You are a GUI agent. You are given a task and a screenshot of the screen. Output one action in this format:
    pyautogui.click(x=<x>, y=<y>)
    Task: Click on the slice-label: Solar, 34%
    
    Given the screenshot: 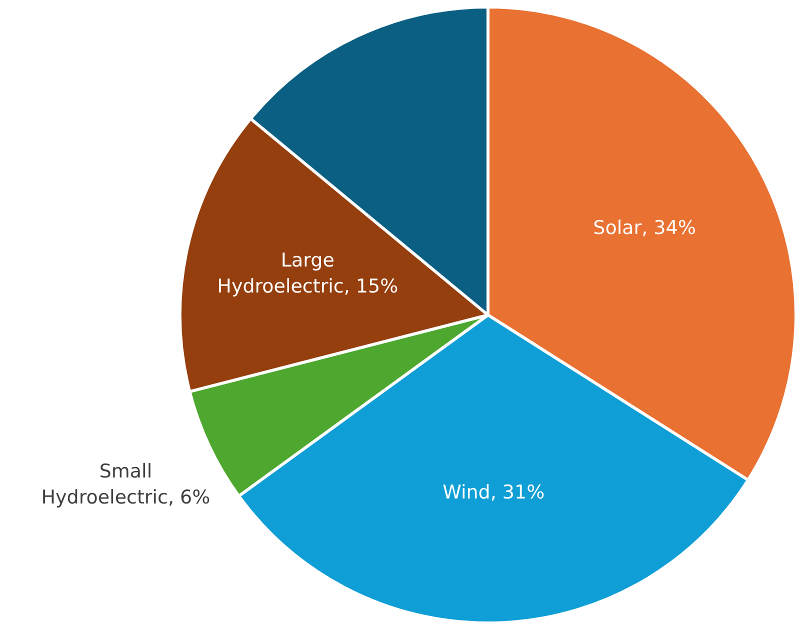 What is the action you would take?
    pyautogui.click(x=644, y=228)
    